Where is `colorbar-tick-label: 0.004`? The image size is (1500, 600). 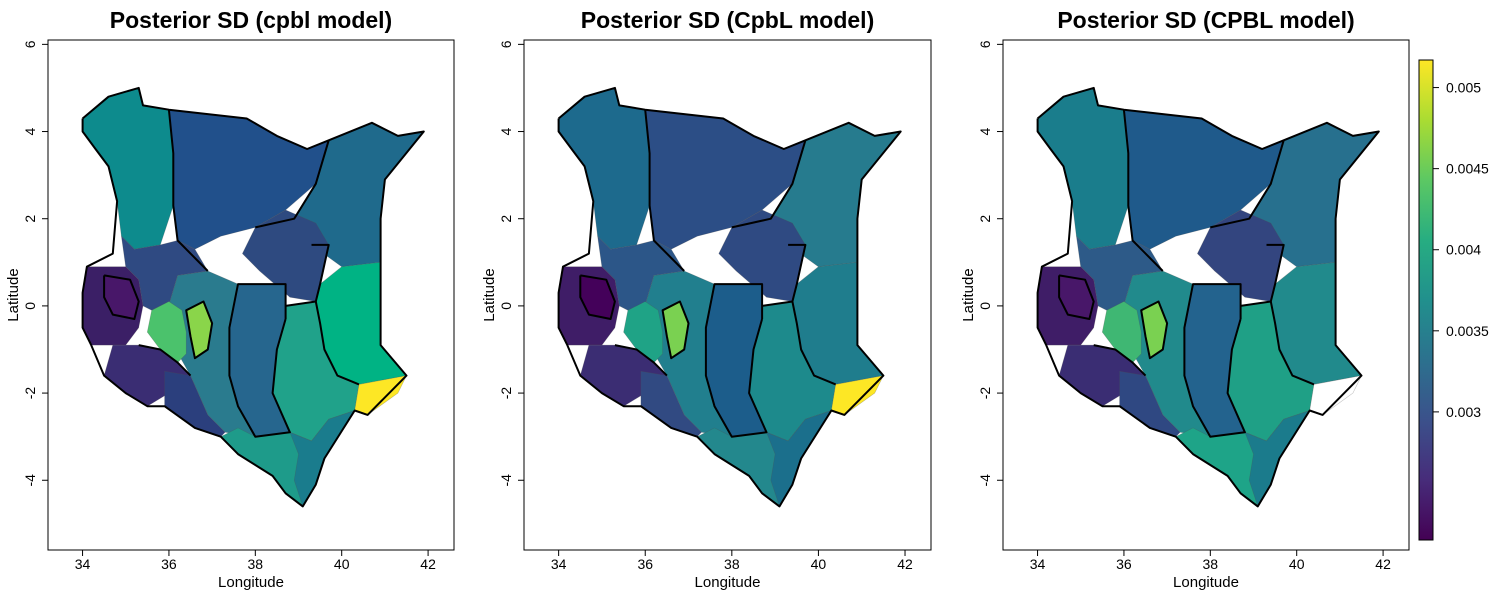
colorbar-tick-label: 0.004 is located at coordinates (1463, 250).